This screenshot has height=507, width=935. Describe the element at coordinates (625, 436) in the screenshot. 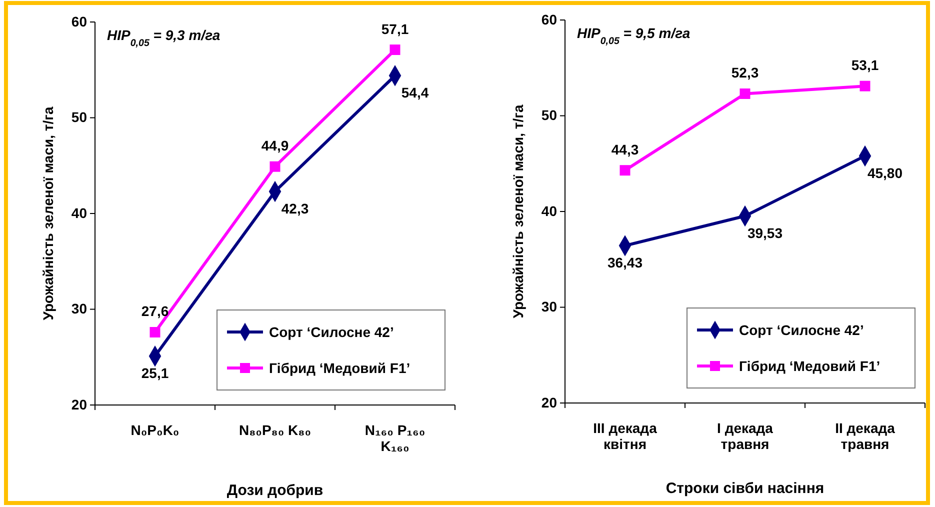

I see `x-tick-label: III декада квітня` at that location.